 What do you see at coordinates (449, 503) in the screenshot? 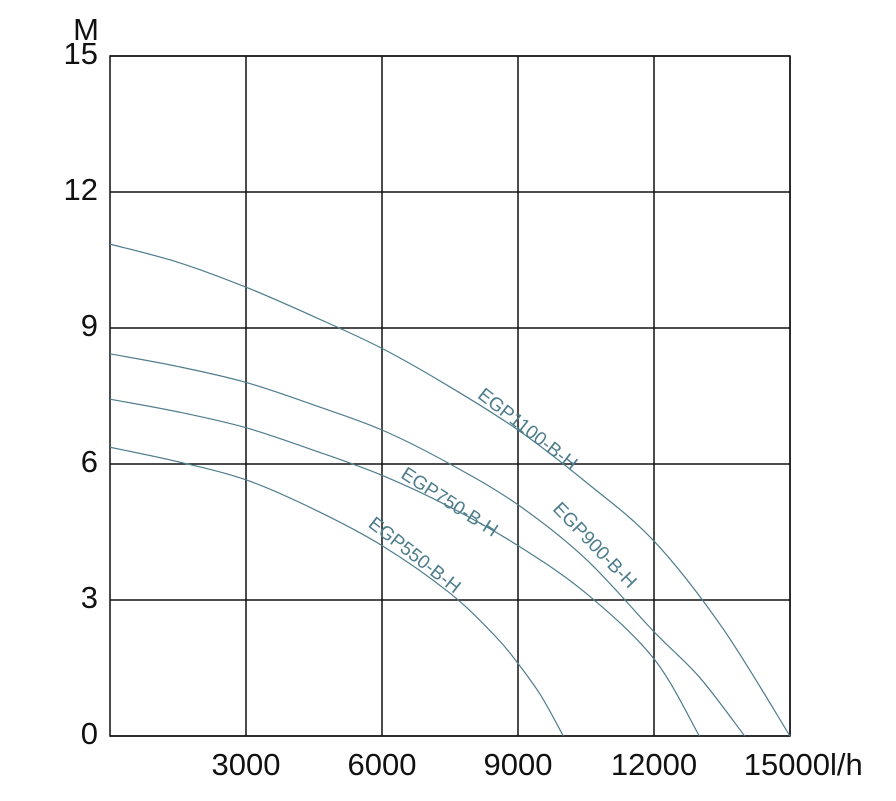
I see `curve-label: EGP750-B-H` at bounding box center [449, 503].